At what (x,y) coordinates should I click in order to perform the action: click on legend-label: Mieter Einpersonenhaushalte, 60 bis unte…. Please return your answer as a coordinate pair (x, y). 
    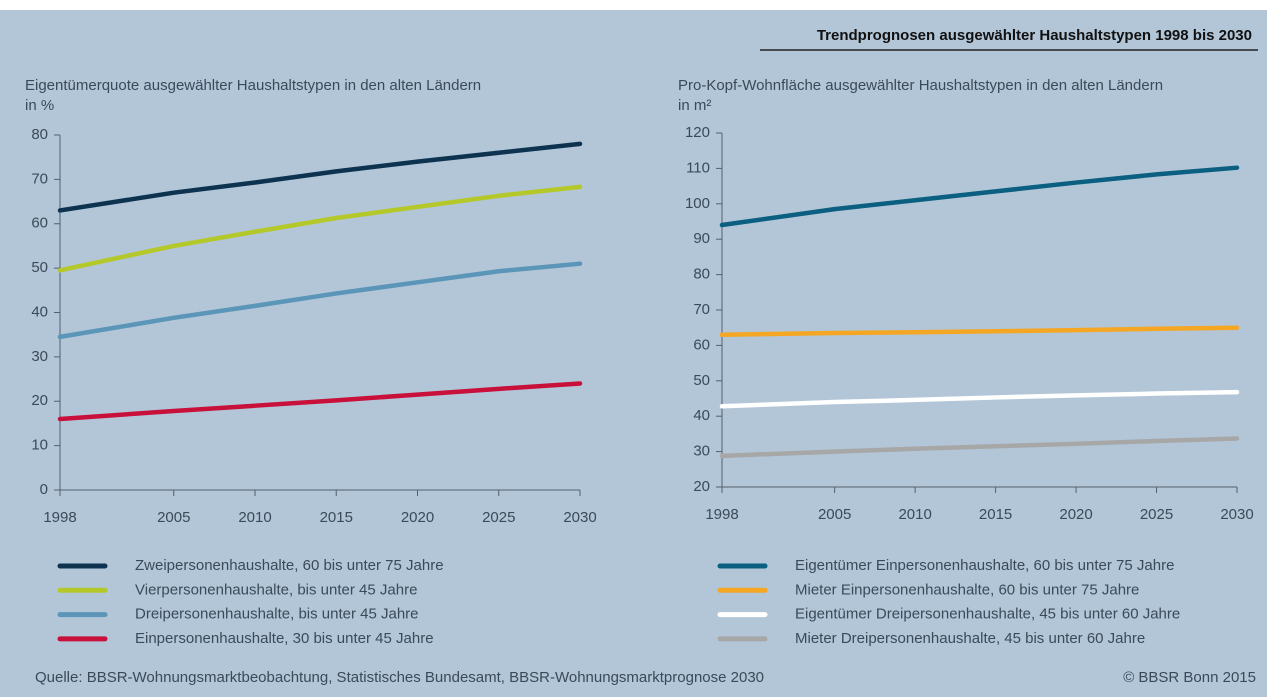
    Looking at the image, I should click on (967, 589).